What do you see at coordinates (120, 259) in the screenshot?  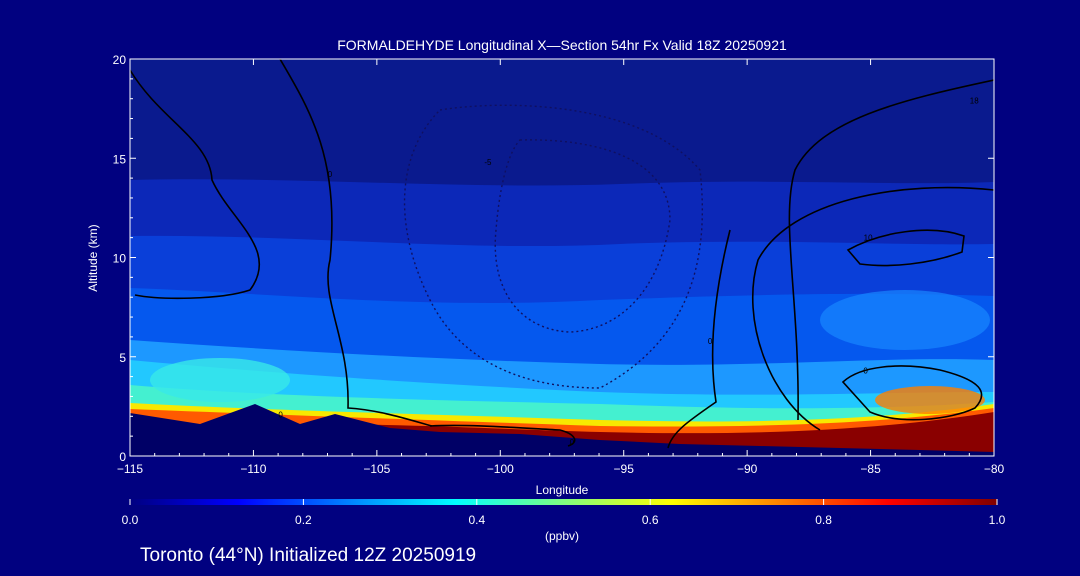 I see `y-tick-label: 10` at bounding box center [120, 259].